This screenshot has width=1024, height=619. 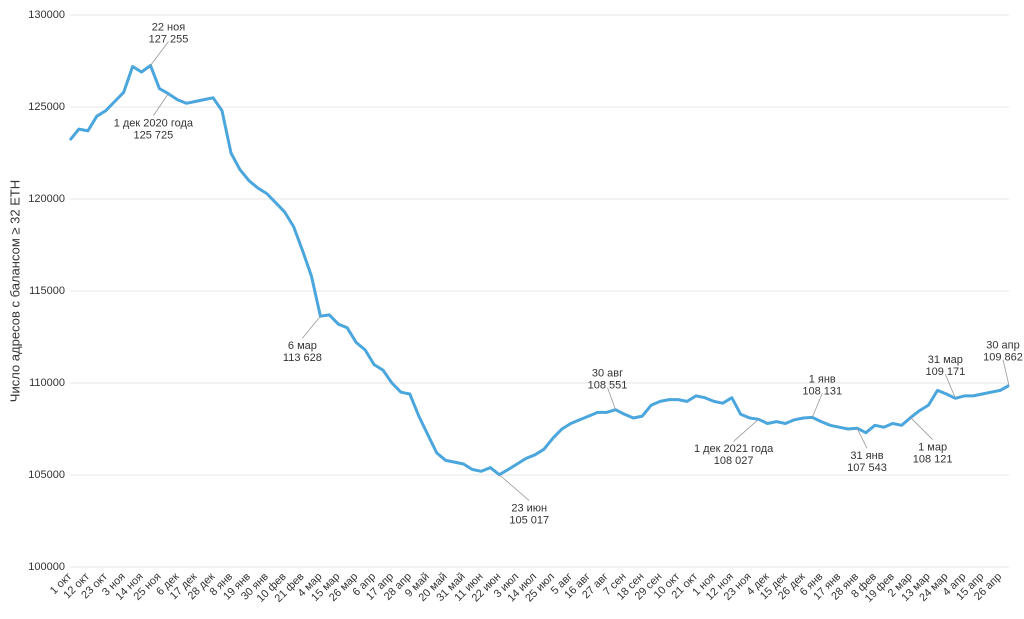 What do you see at coordinates (933, 459) in the screenshot?
I see `annotation-value: 108 121` at bounding box center [933, 459].